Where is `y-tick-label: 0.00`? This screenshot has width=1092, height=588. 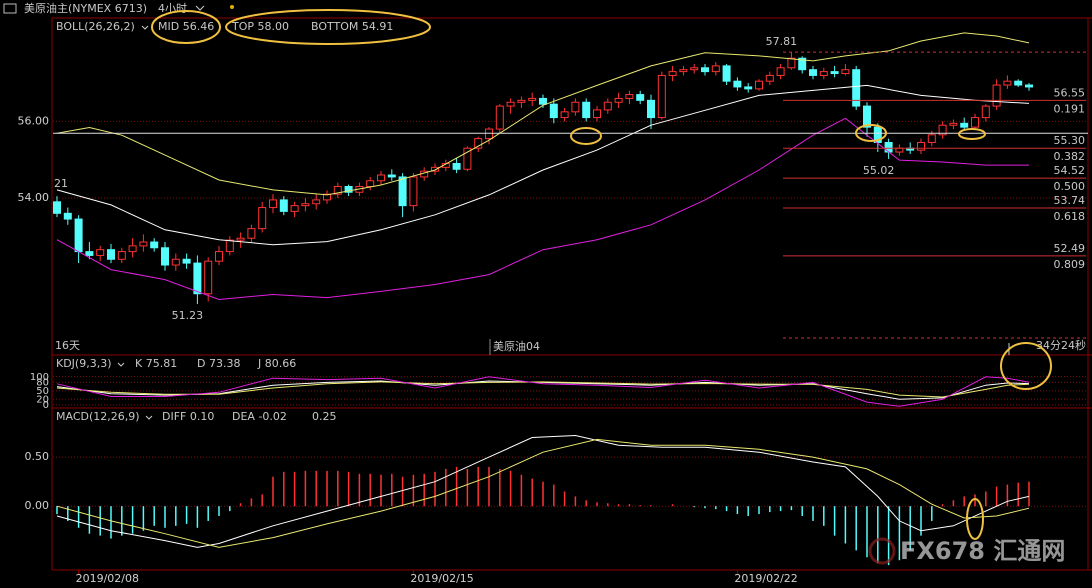 y-tick-label: 0.00 is located at coordinates (37, 505).